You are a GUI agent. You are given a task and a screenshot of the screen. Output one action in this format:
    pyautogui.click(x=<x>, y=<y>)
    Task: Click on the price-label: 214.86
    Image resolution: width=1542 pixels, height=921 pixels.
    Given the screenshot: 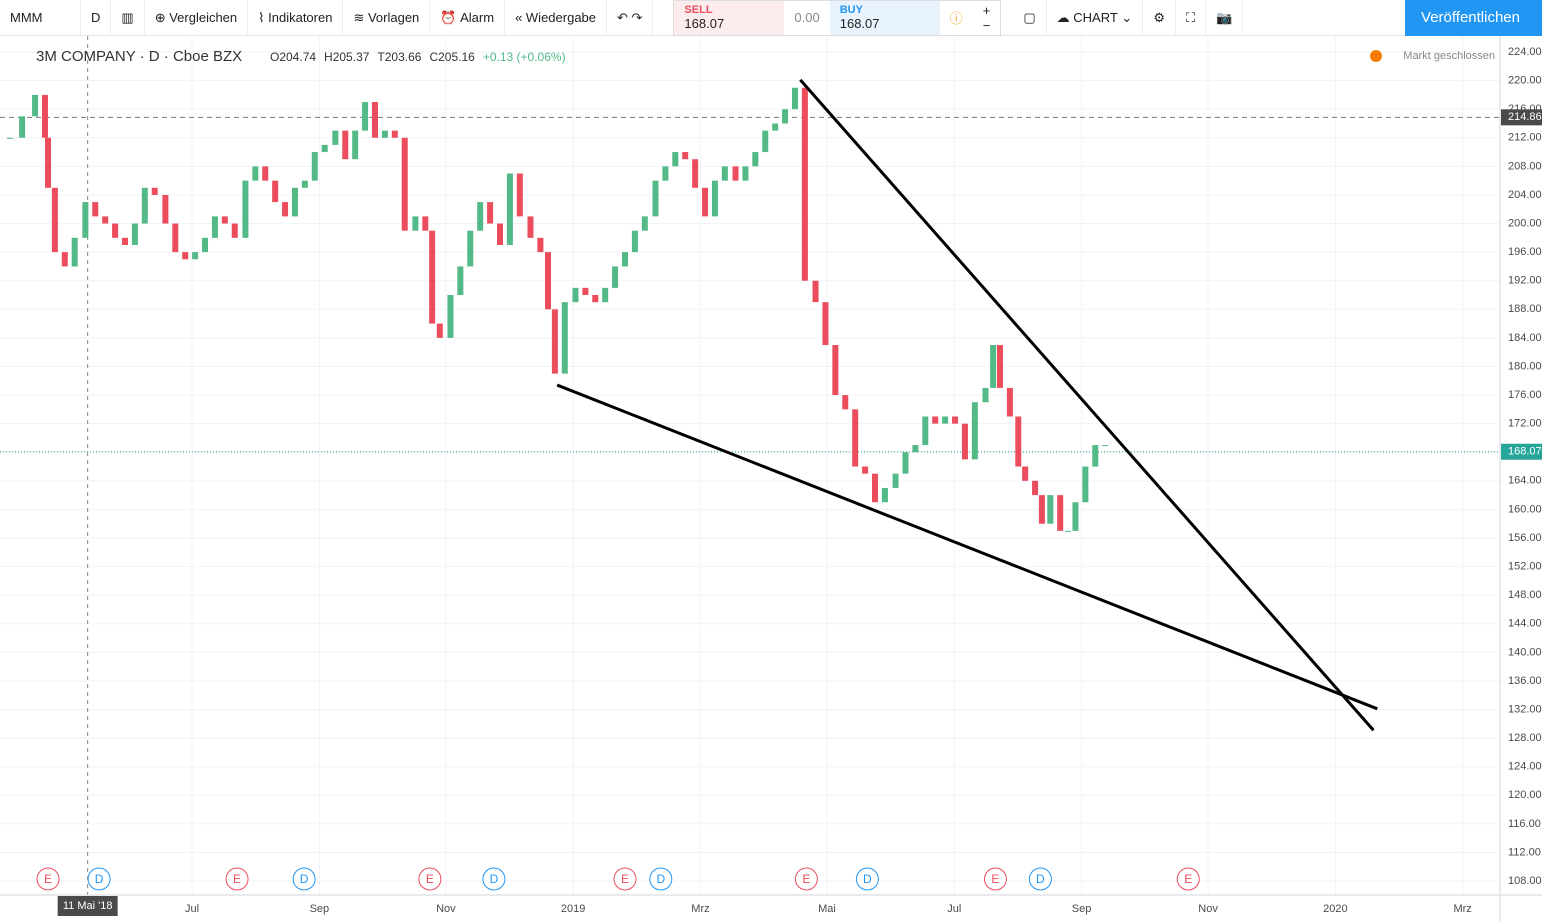 What is the action you would take?
    pyautogui.click(x=1525, y=117)
    